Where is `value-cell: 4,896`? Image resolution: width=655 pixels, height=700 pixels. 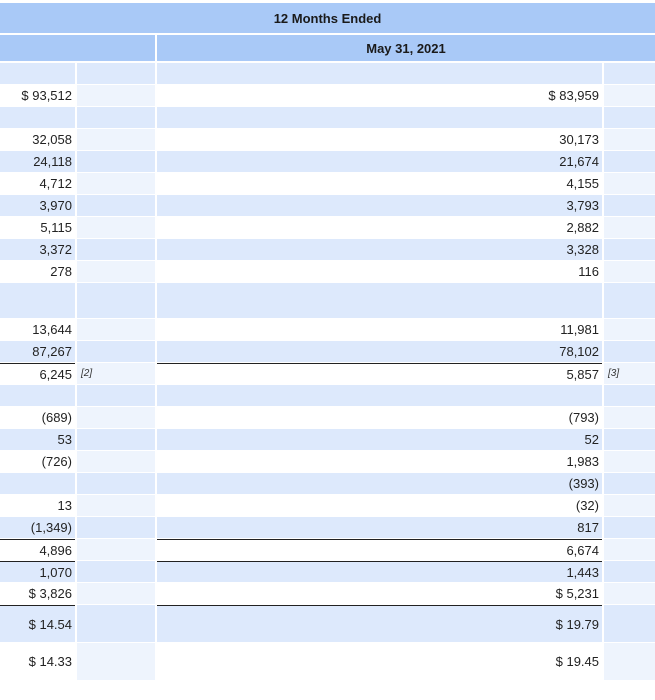 value-cell: 4,896 is located at coordinates (37, 549).